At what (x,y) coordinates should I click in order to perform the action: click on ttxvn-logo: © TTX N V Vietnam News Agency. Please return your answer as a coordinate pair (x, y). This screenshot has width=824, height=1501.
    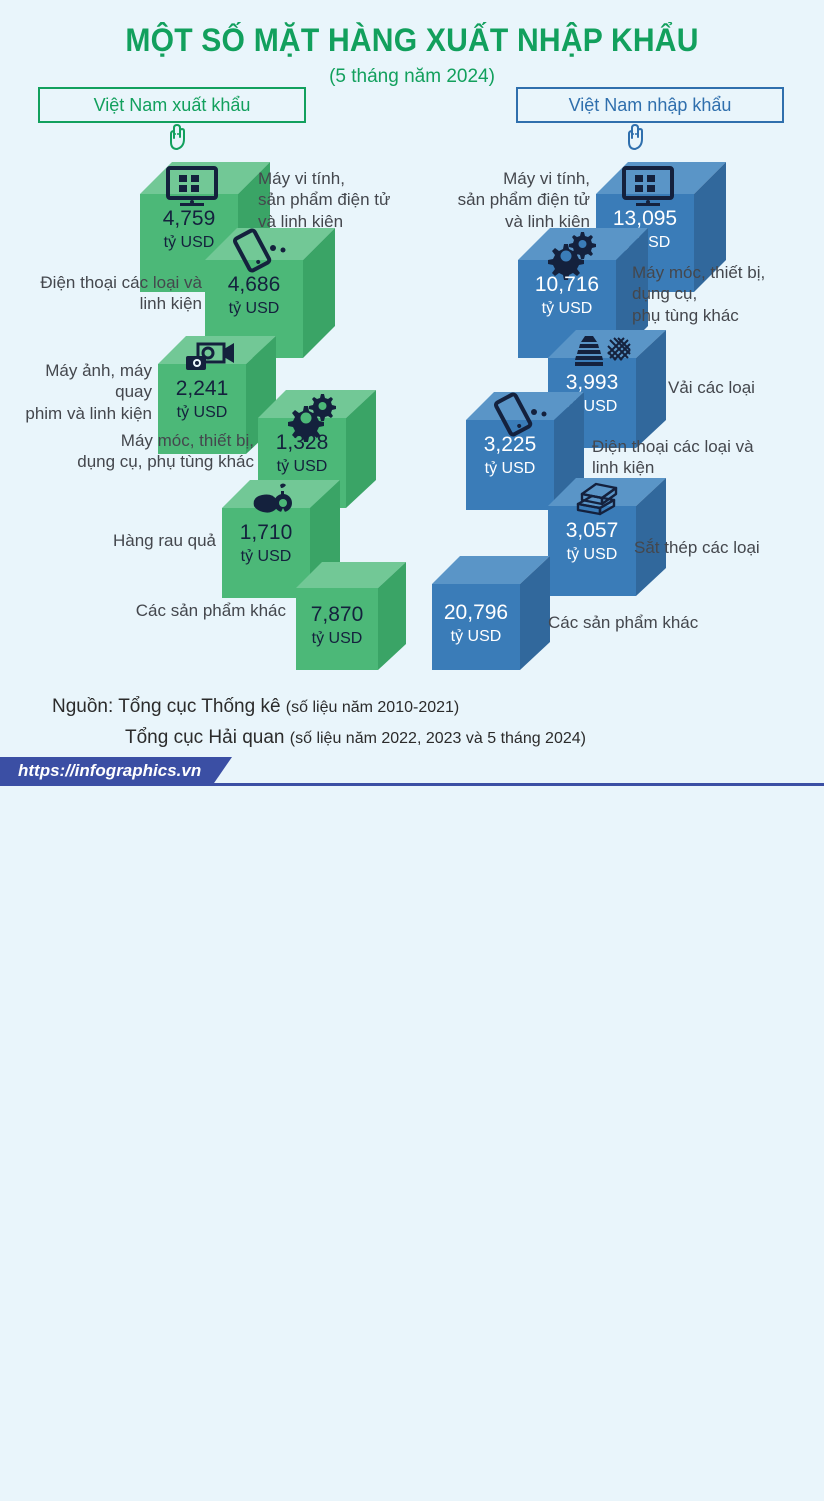
    Looking at the image, I should click on (741, 752).